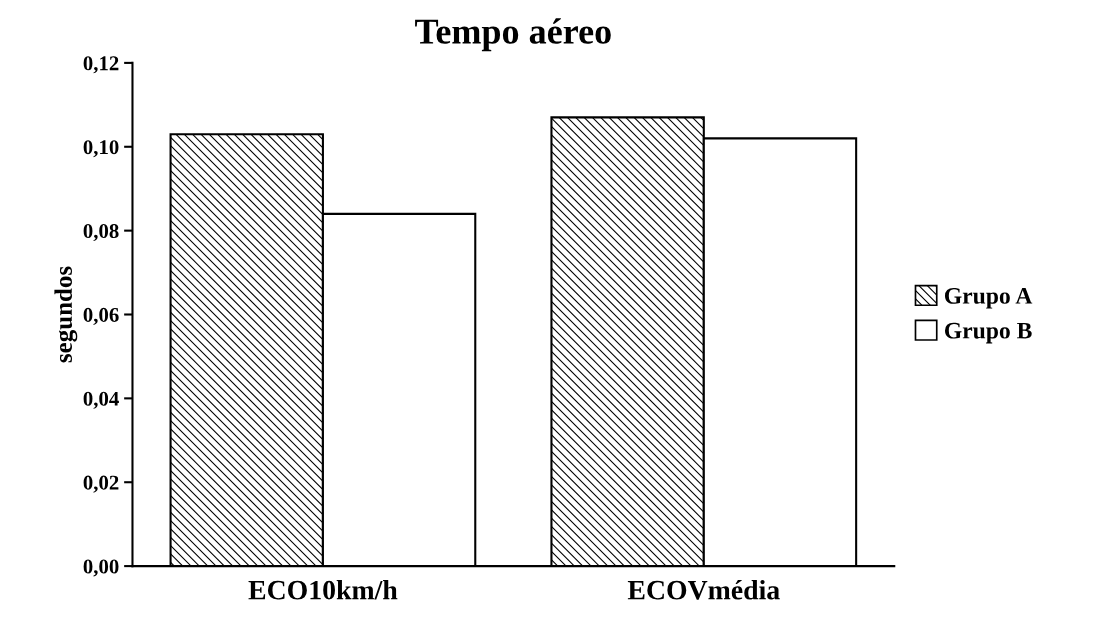 This screenshot has width=1104, height=629. Describe the element at coordinates (323, 589) in the screenshot. I see `x-tick-label: ECO10km/h` at that location.